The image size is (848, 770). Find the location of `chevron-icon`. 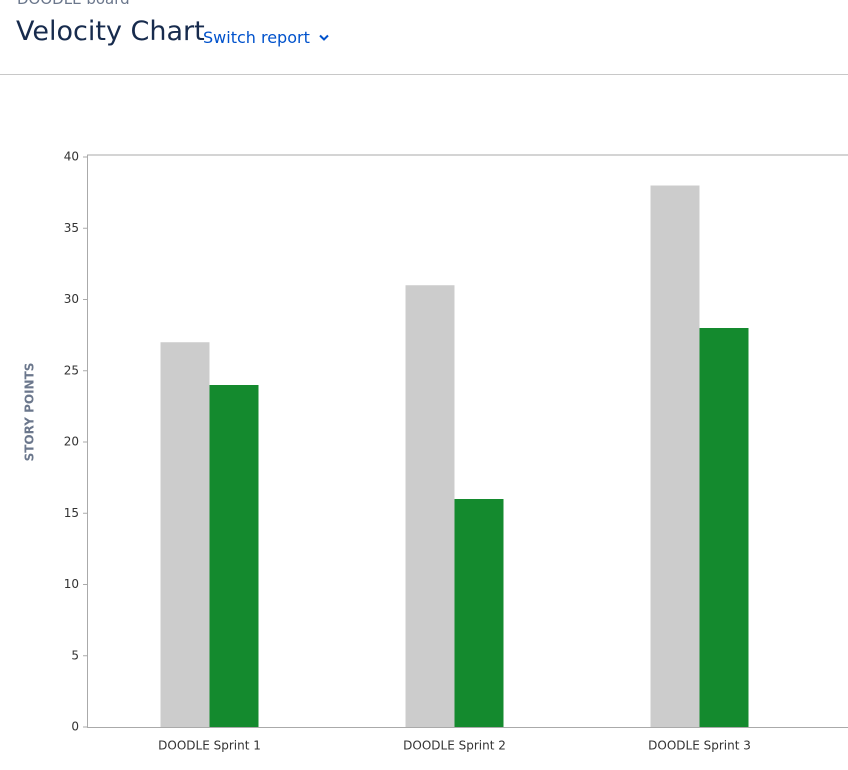

chevron-icon is located at coordinates (324, 37).